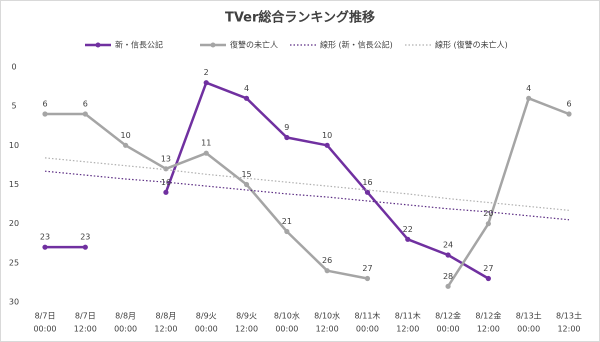 The image size is (600, 342). I want to click on y-tick-label: 20, so click(14, 223).